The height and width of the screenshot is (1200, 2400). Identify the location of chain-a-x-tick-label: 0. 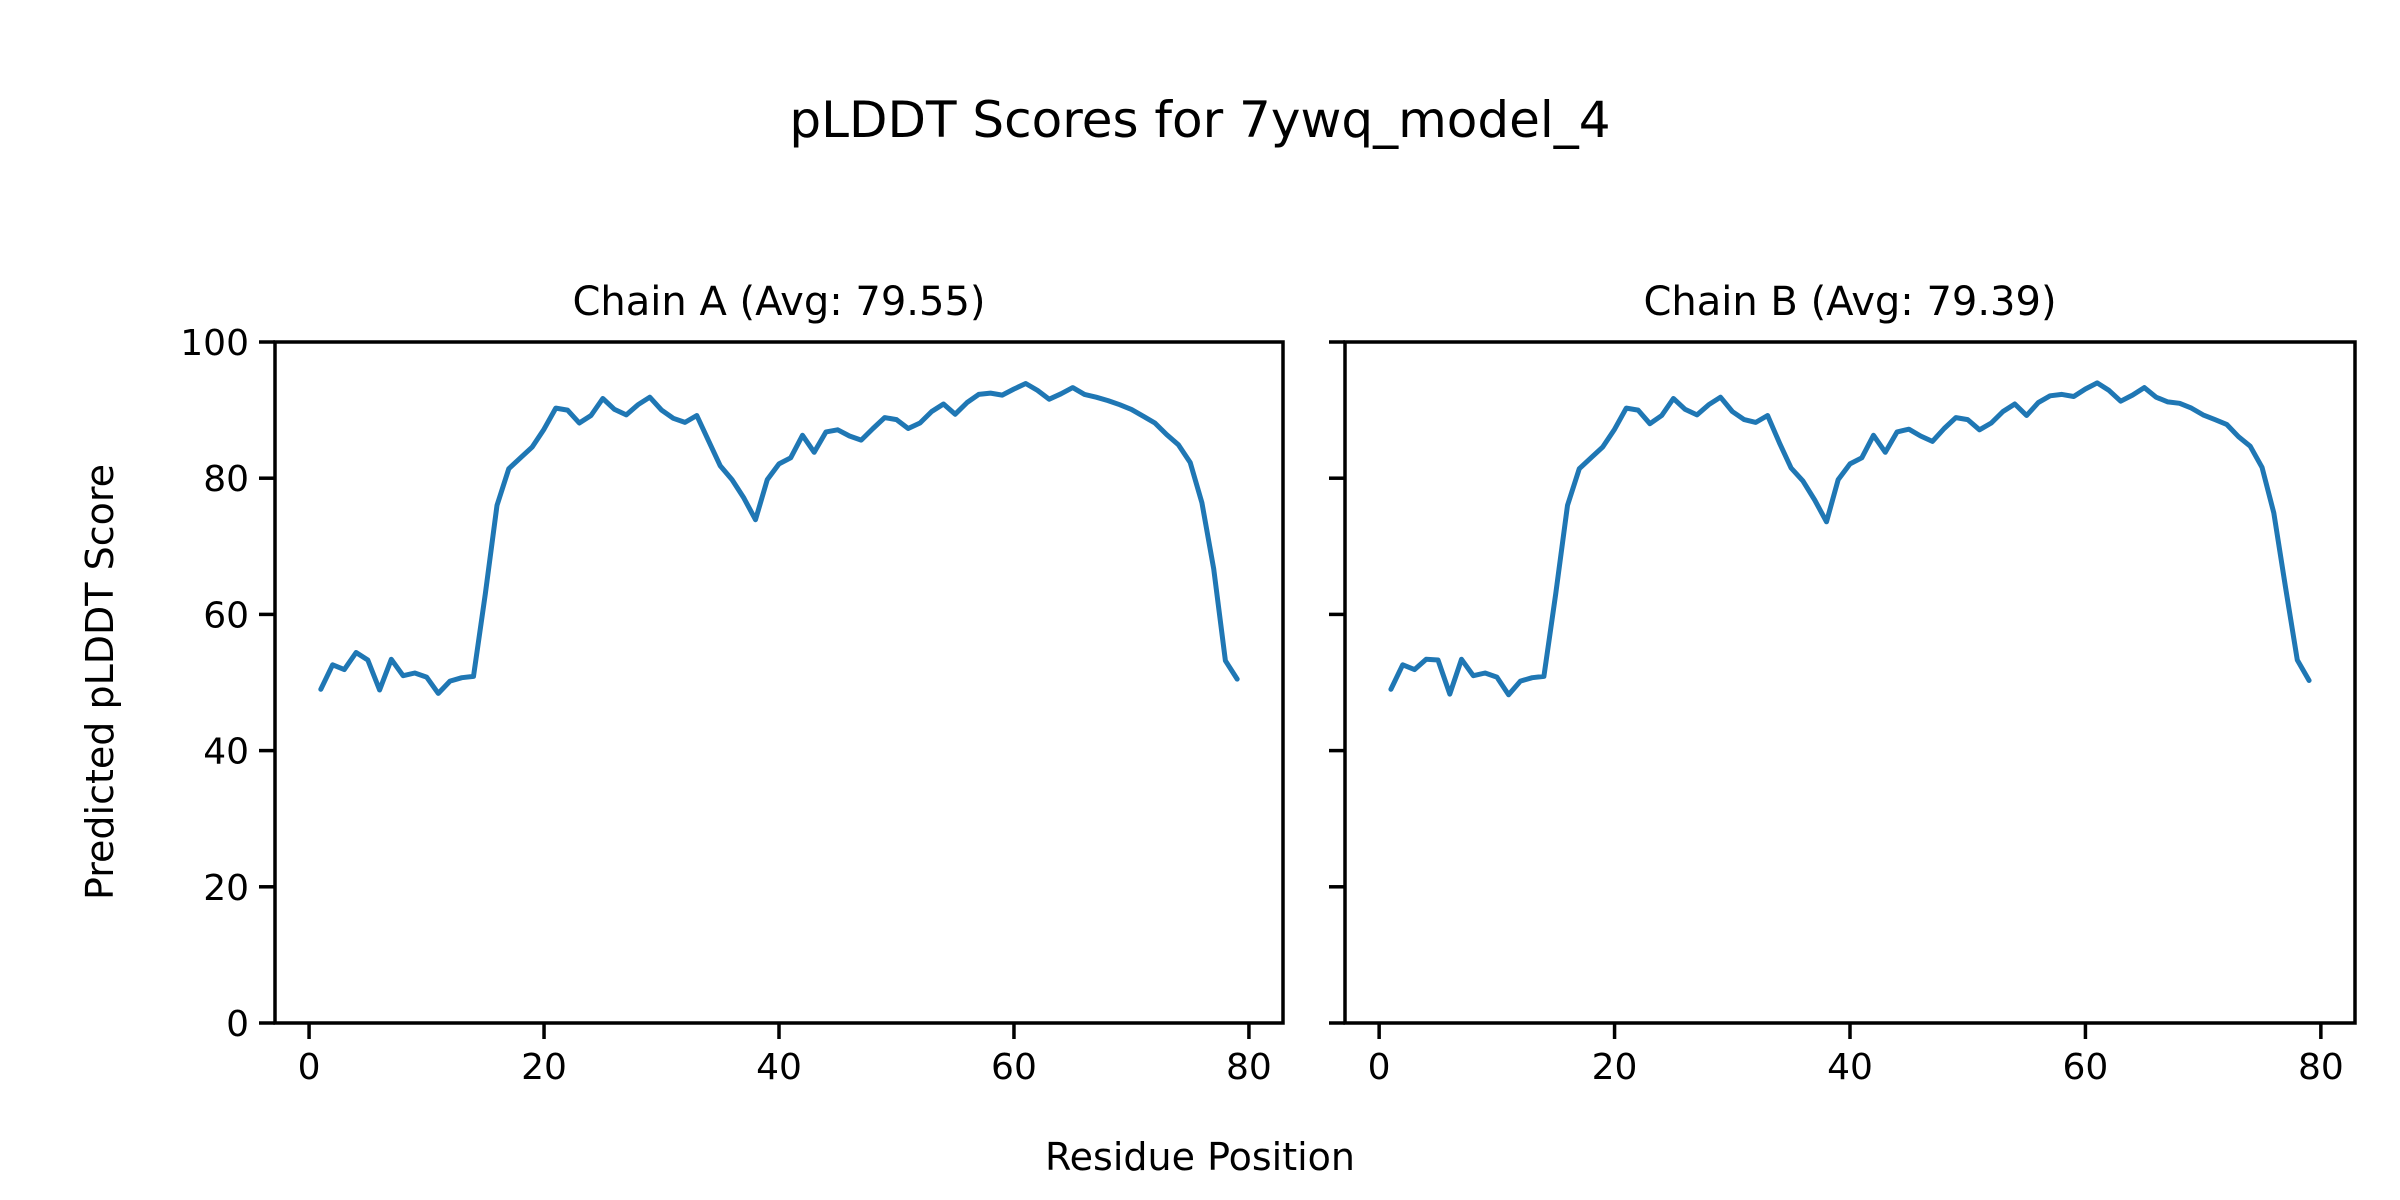
(309, 1067).